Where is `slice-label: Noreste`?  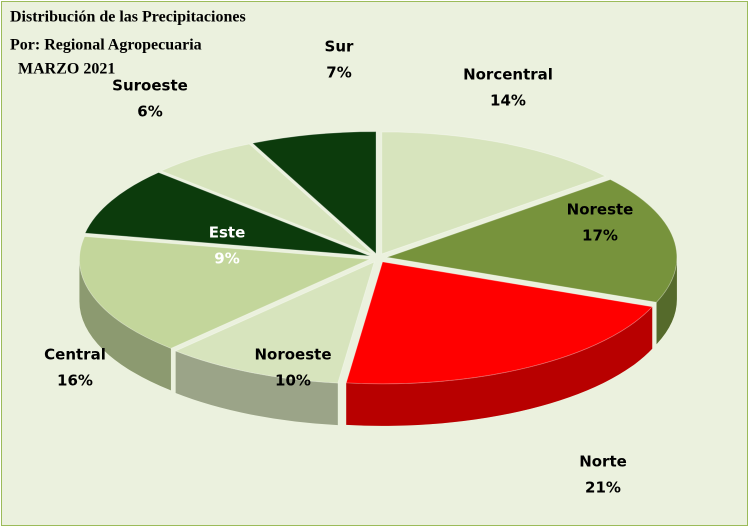
slice-label: Noreste is located at coordinates (600, 210).